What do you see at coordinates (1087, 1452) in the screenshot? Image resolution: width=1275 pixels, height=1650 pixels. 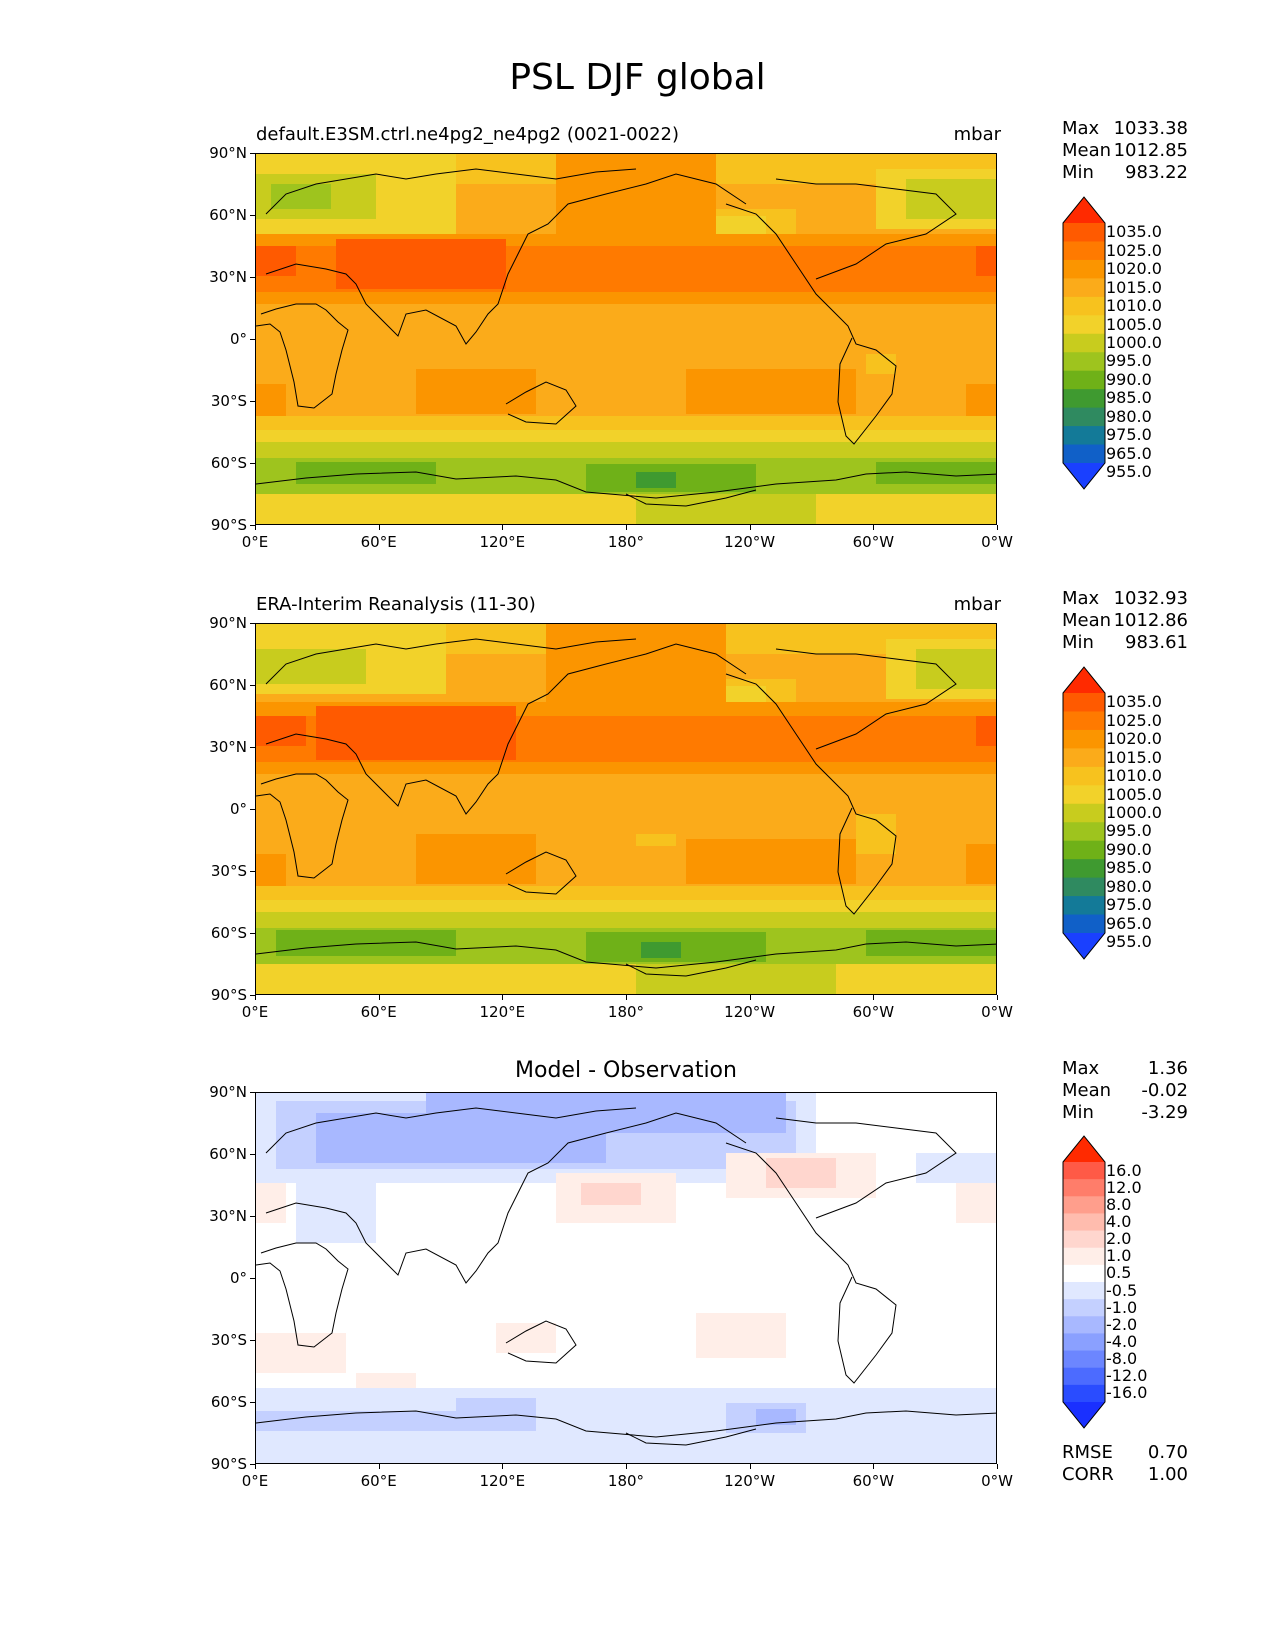 I see `panel-3-rmse-label: RMSE` at bounding box center [1087, 1452].